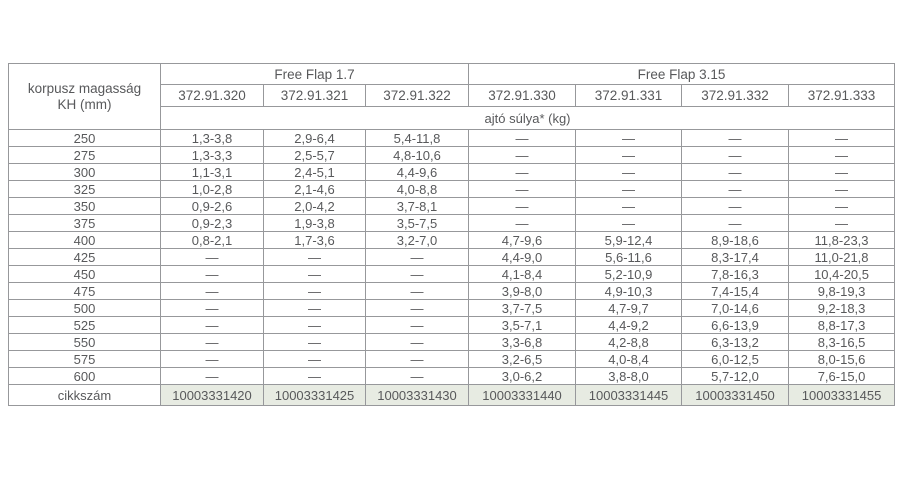  I want to click on door-weight-header: ajtó súlya* (kg), so click(527, 118).